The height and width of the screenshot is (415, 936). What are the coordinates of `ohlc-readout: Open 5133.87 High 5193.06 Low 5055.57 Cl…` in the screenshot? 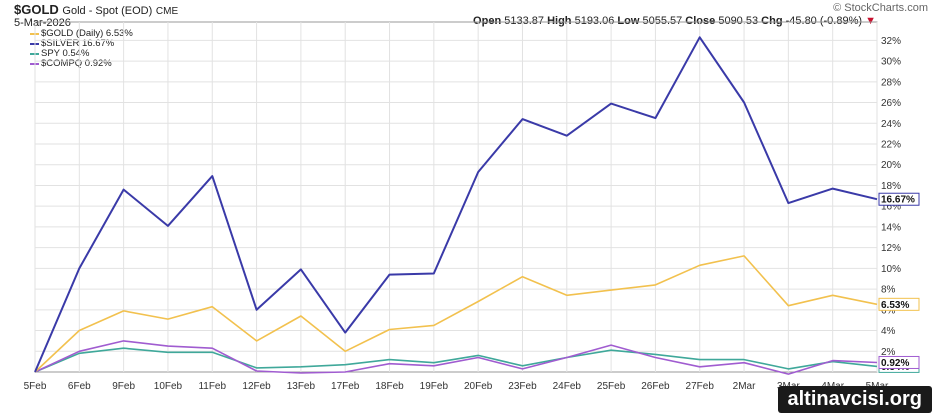 It's located at (674, 21).